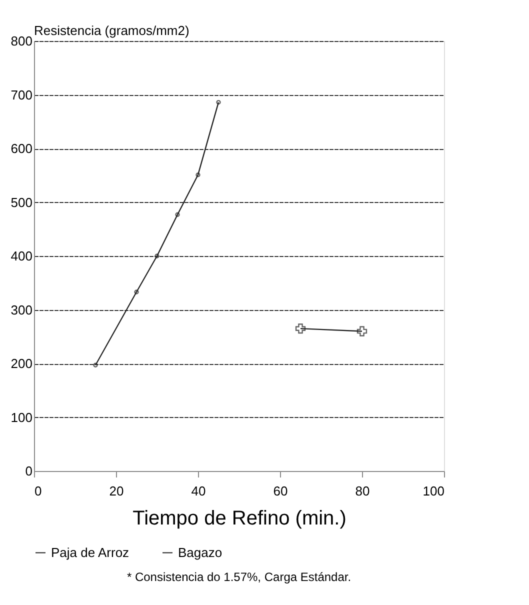  Describe the element at coordinates (362, 491) in the screenshot. I see `x-tick-label: 80` at that location.